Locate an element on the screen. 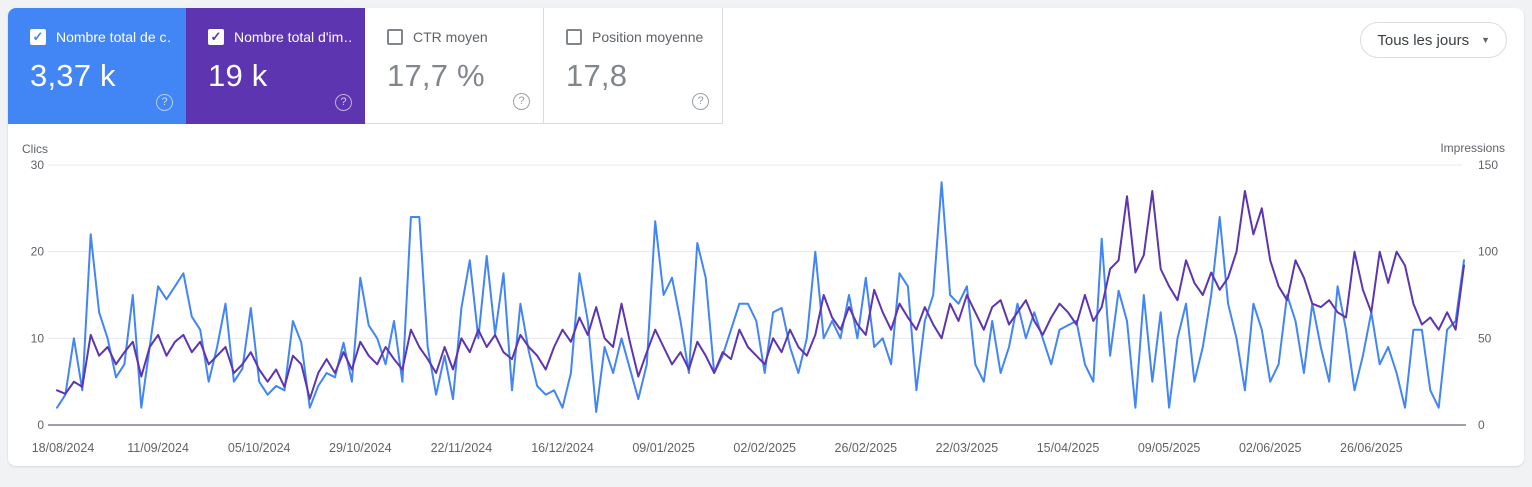 The image size is (1532, 487). right-axis-tick: 100 is located at coordinates (1488, 252).